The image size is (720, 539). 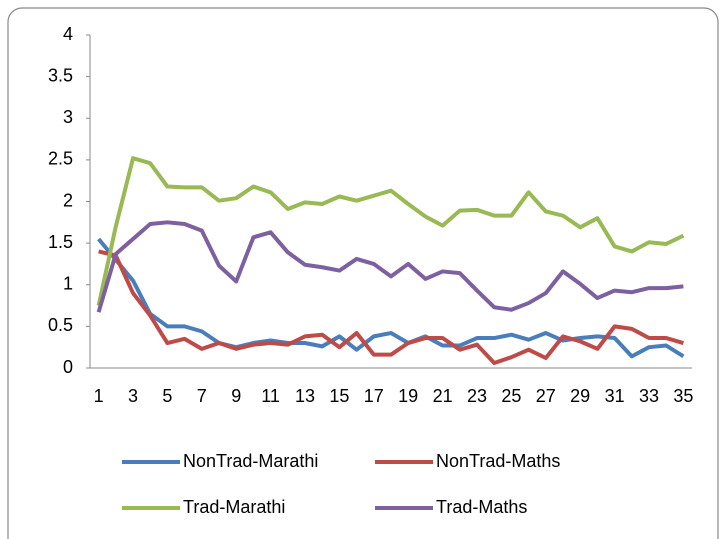 I want to click on x-tick-label: 7, so click(x=202, y=396).